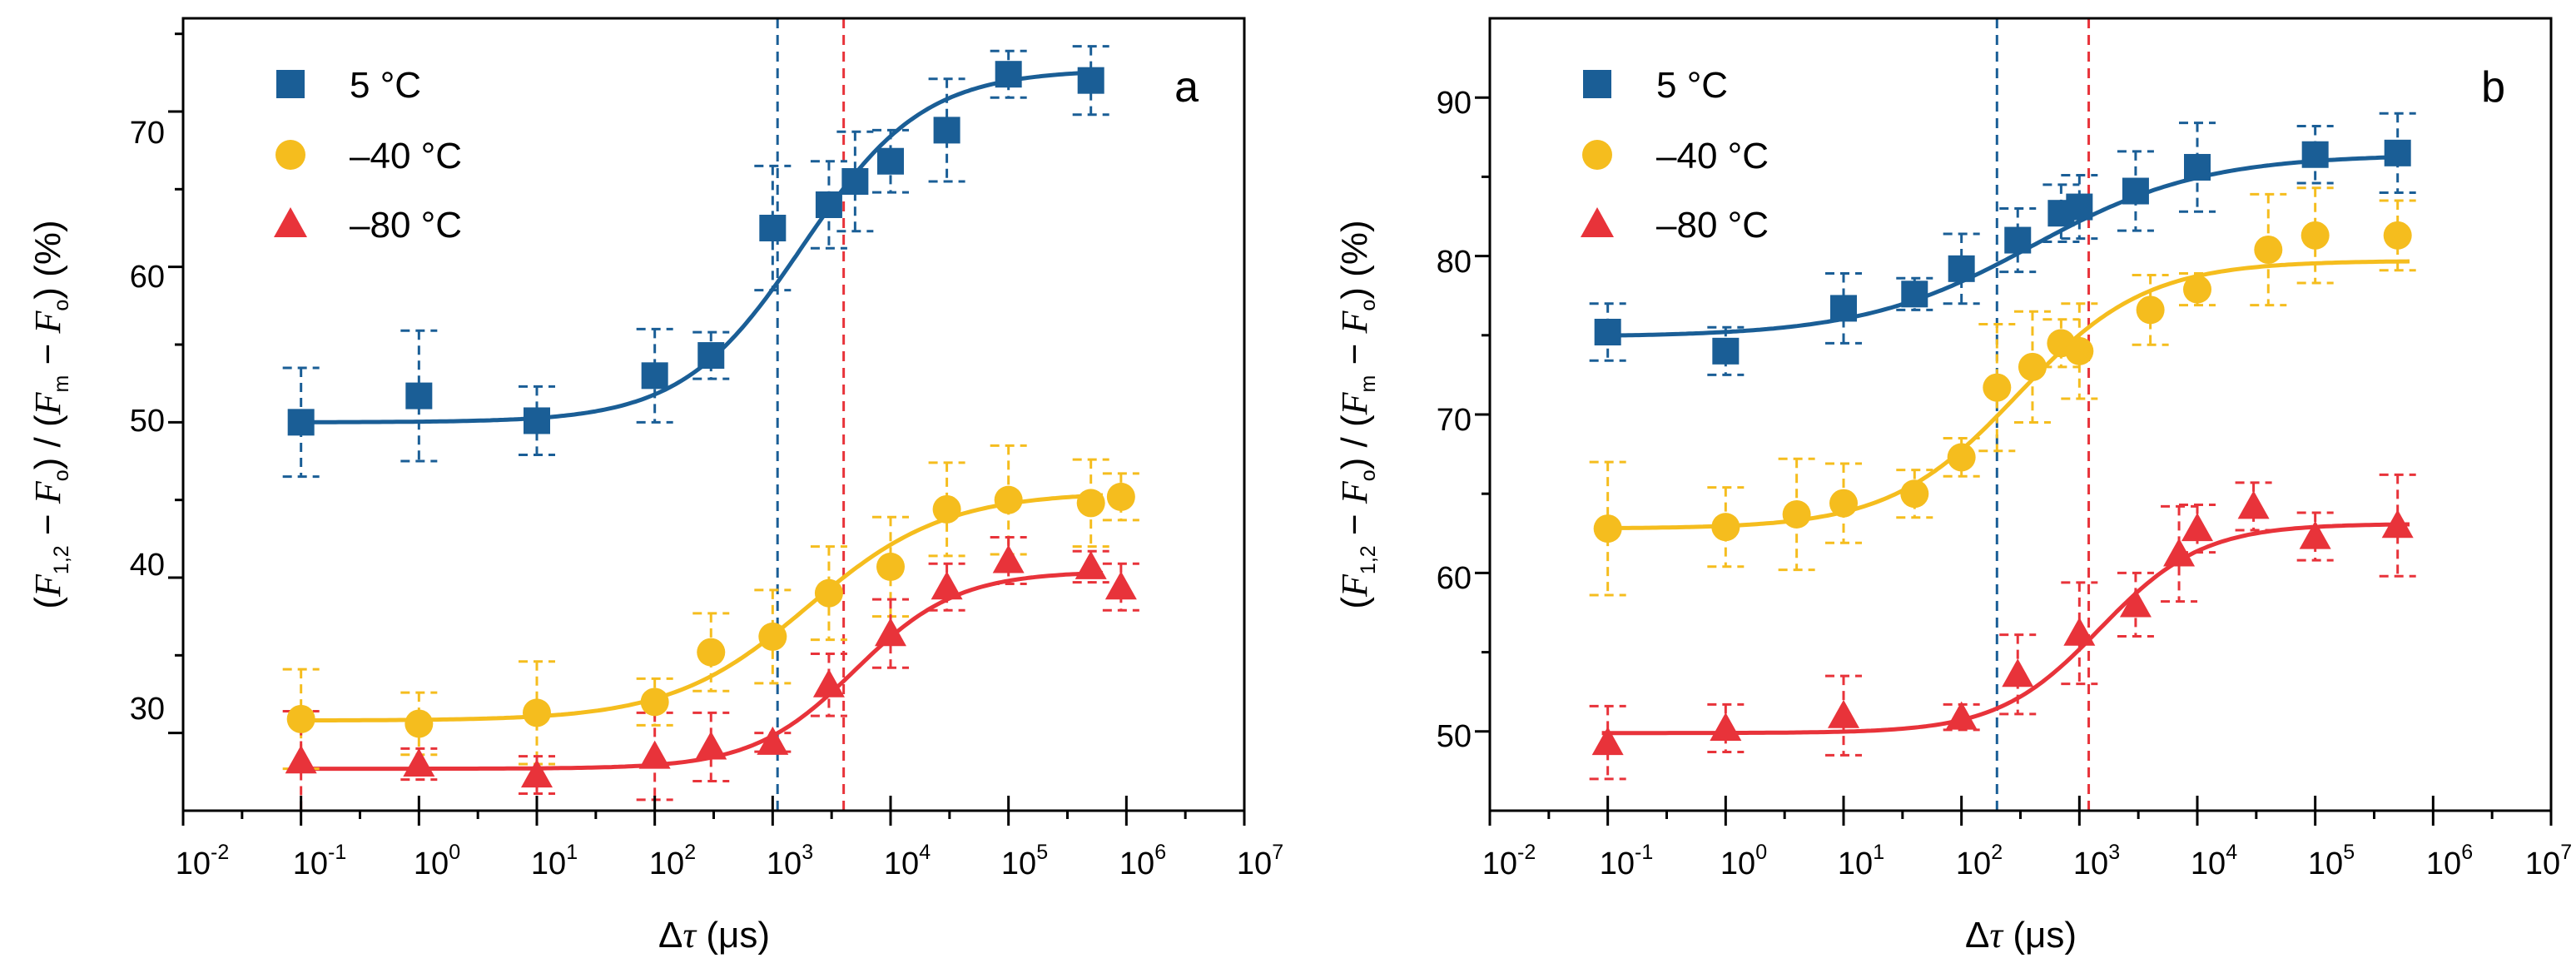  Describe the element at coordinates (147, 709) in the screenshot. I see `y-tick-label: 30` at that location.